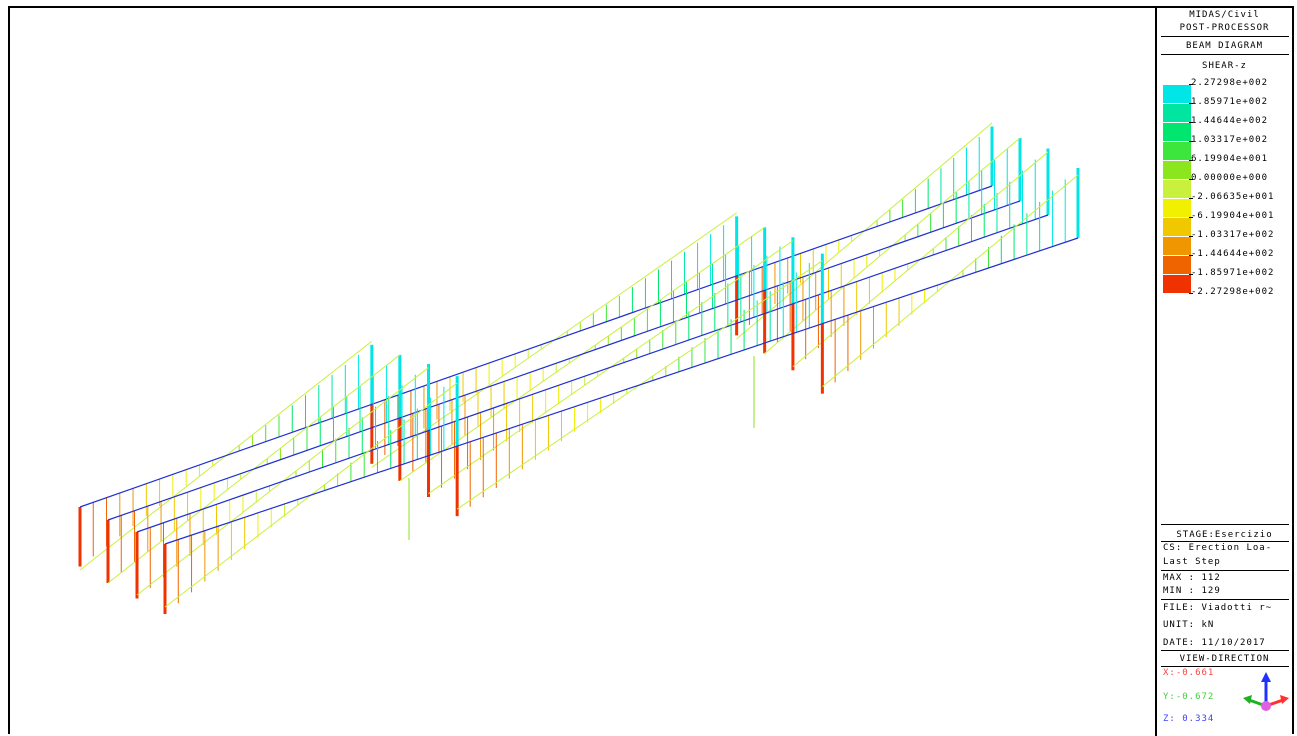 The height and width of the screenshot is (736, 1297). Describe the element at coordinates (1189, 625) in the screenshot. I see `unit-label: UNIT: kN` at that location.